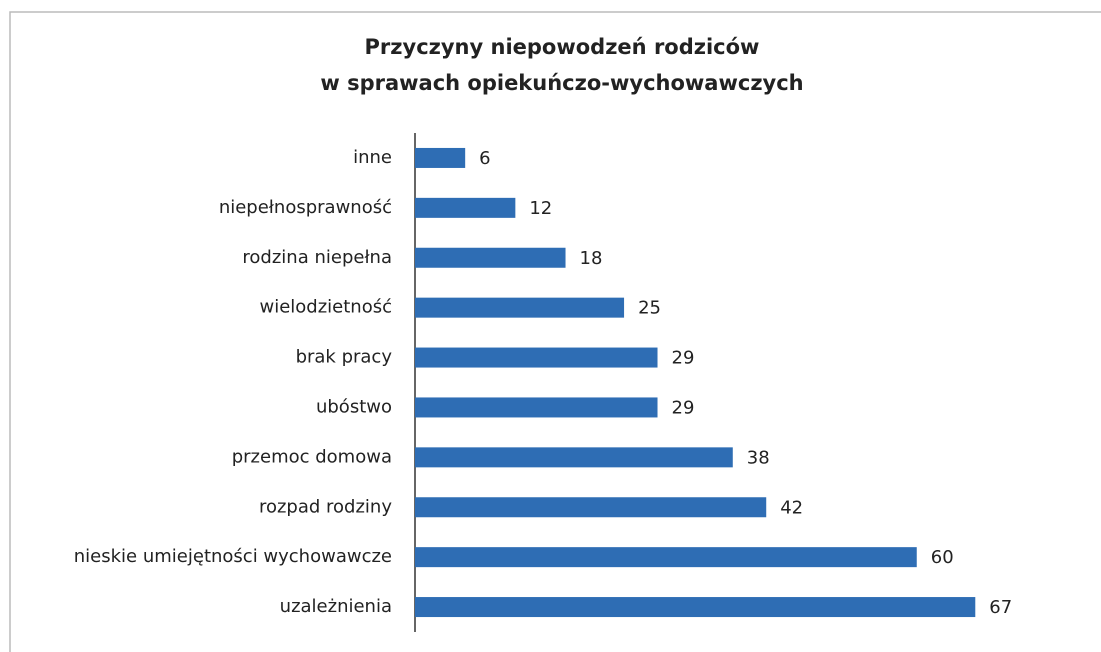 This screenshot has width=1101, height=652. Describe the element at coordinates (591, 258) in the screenshot. I see `data-label: 18` at that location.